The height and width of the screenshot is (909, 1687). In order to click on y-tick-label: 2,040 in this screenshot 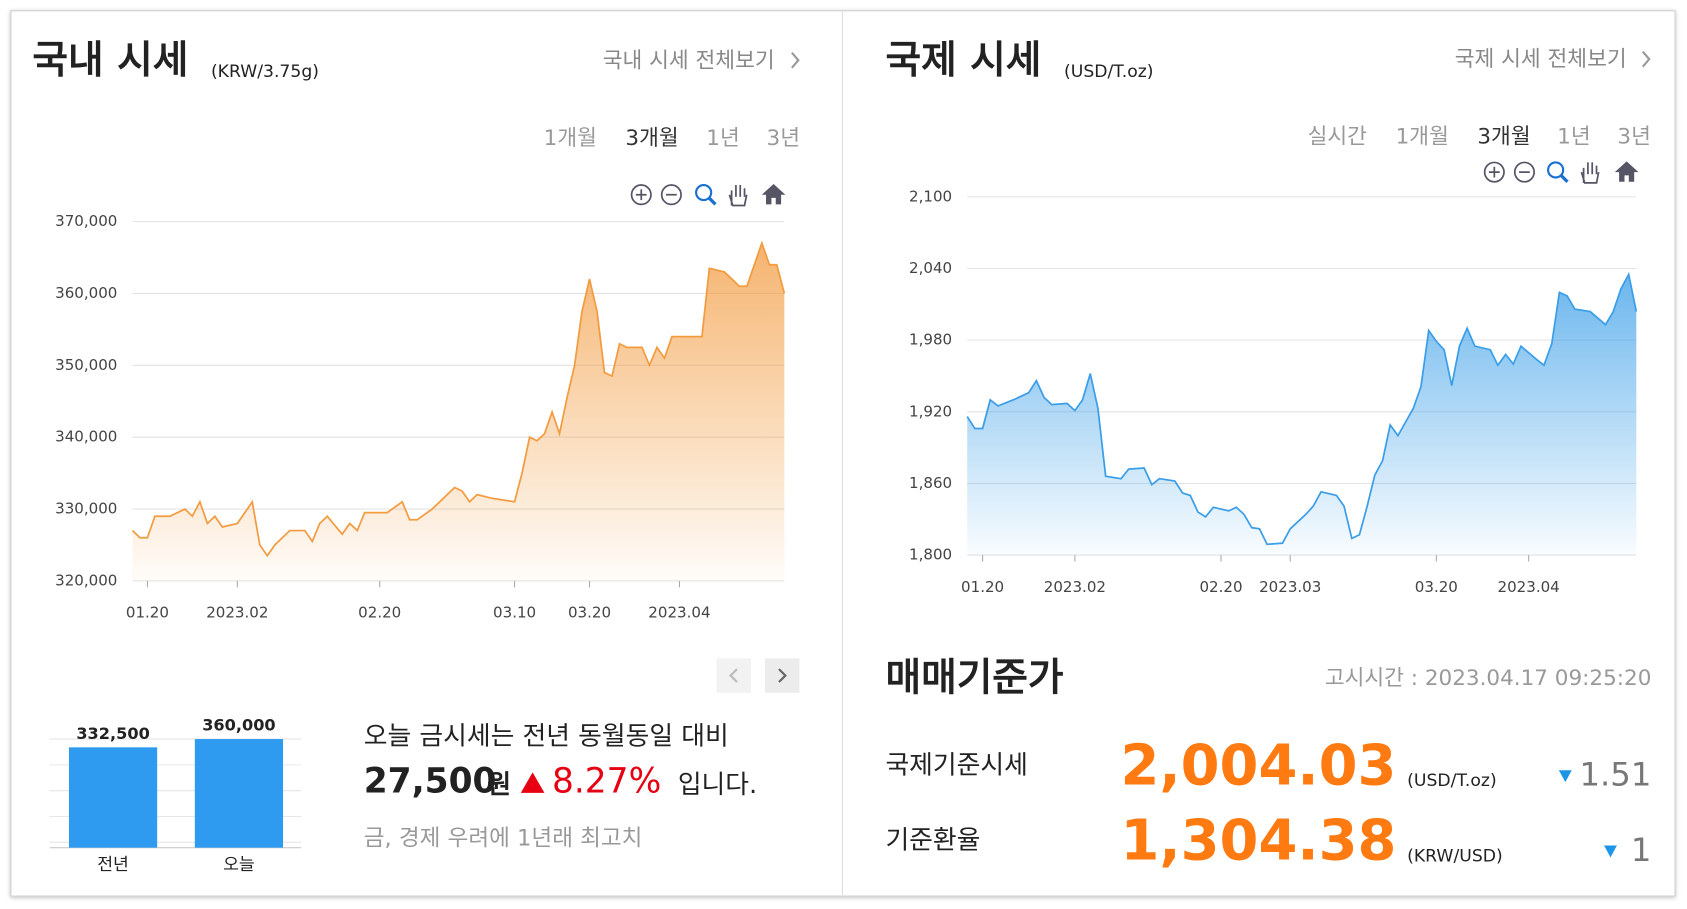, I will do `click(930, 268)`.